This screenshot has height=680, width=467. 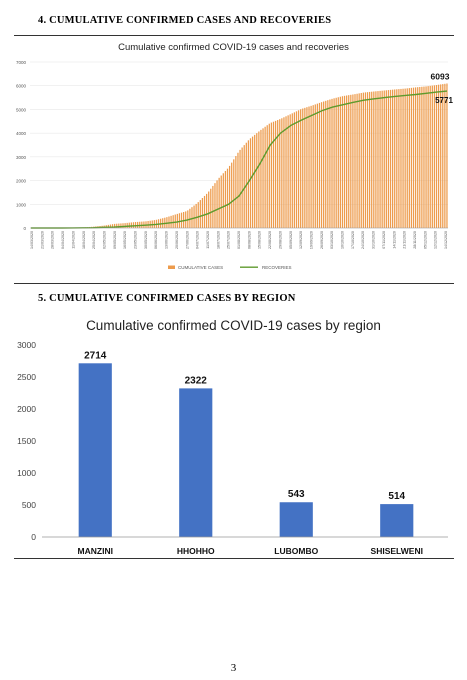 What do you see at coordinates (394, 240) in the screenshot?
I see `x-tick-label: 14/11/2020` at bounding box center [394, 240].